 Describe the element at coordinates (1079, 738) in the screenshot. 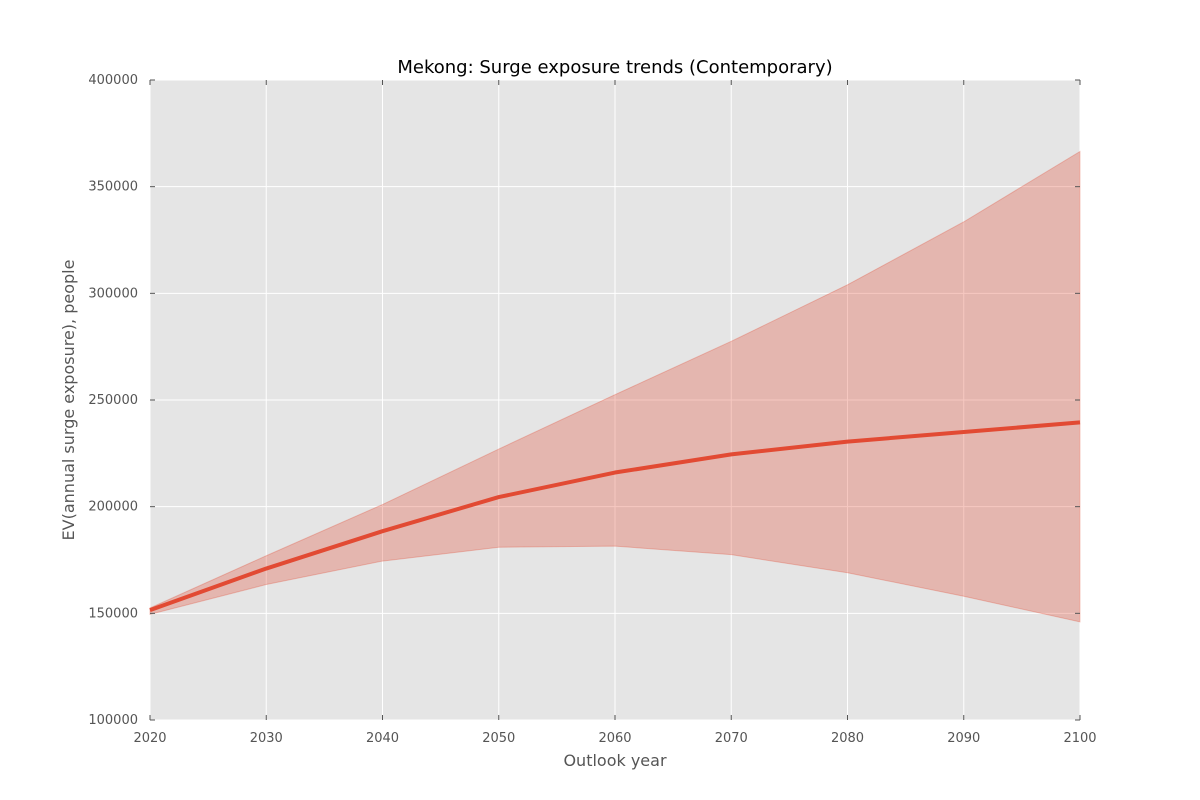

I see `x-tick-label: 2100` at that location.